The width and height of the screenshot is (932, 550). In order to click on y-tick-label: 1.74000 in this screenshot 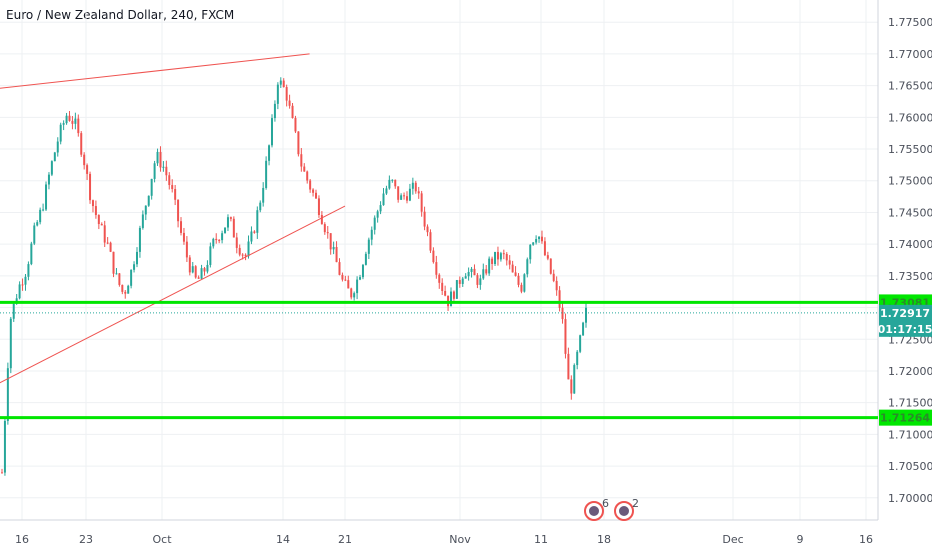, I will do `click(910, 244)`.